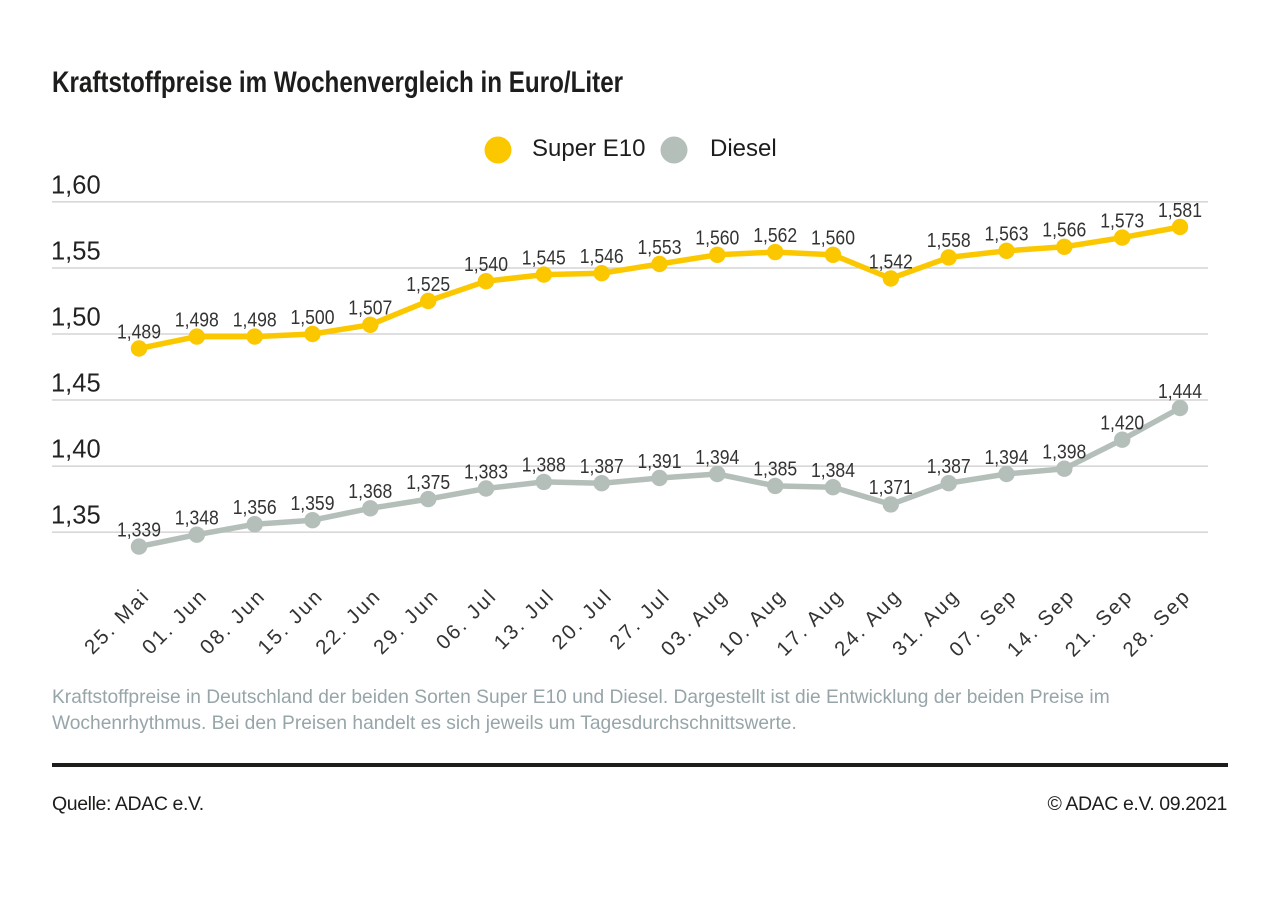  Describe the element at coordinates (428, 285) in the screenshot. I see `svg-text: 1,525` at that location.